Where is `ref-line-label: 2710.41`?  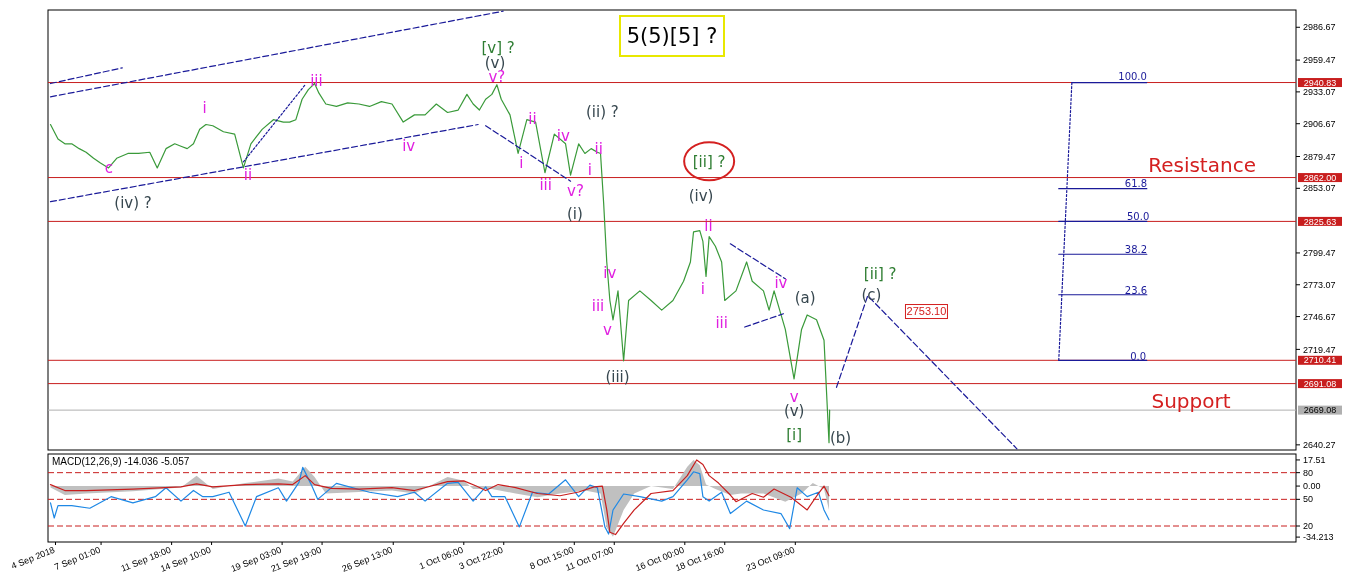
ref-line-label: 2710.41 is located at coordinates (1320, 360).